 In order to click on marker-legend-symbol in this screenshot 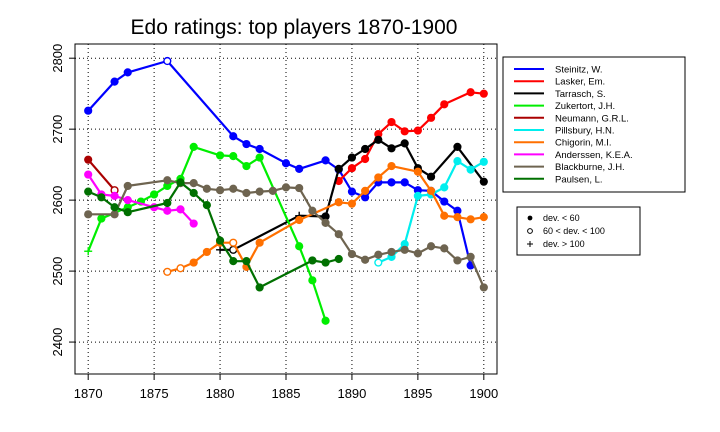, I will do `click(530, 244)`.